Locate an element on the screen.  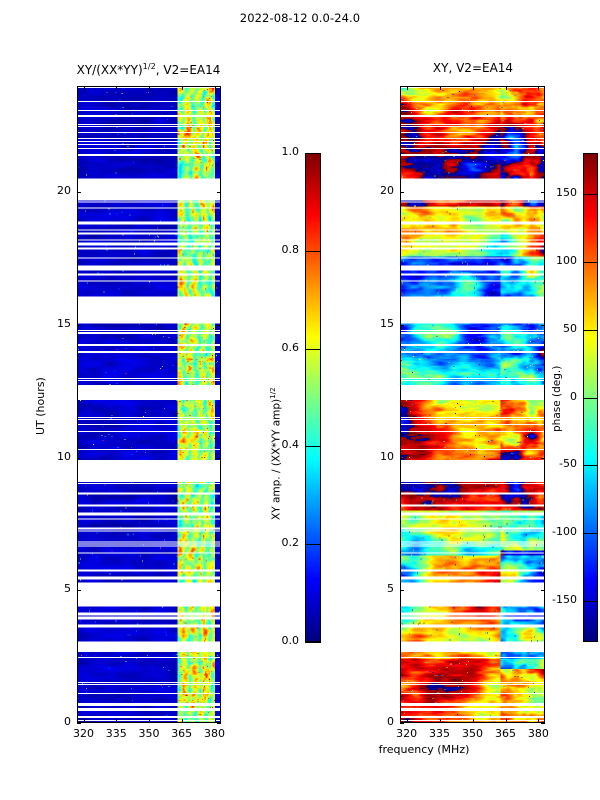
left-colorbar-tick-label-3: 0.6 is located at coordinates (290, 347).